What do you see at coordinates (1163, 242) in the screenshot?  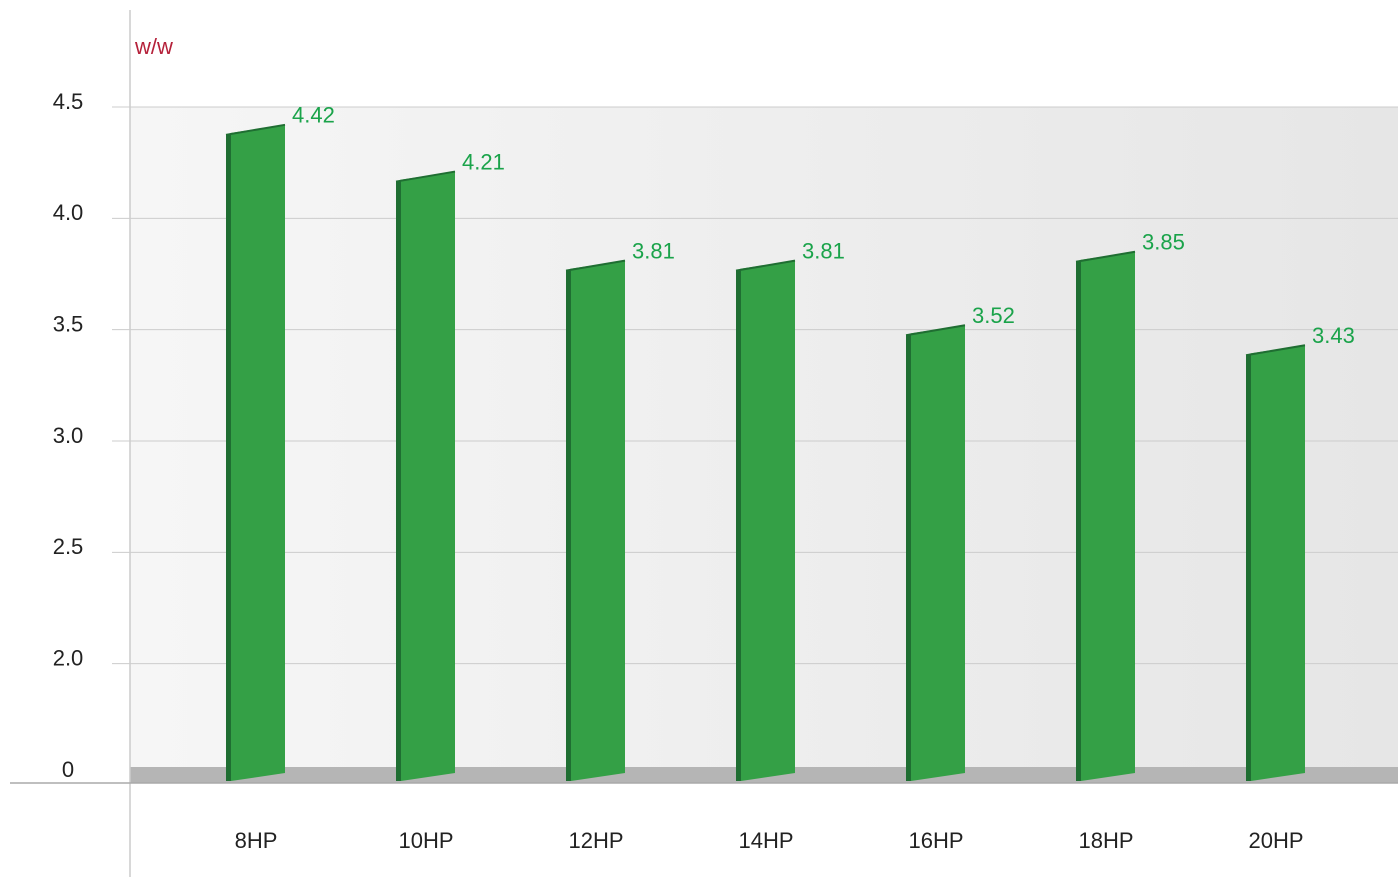 I see `data-label: 3.85` at bounding box center [1163, 242].